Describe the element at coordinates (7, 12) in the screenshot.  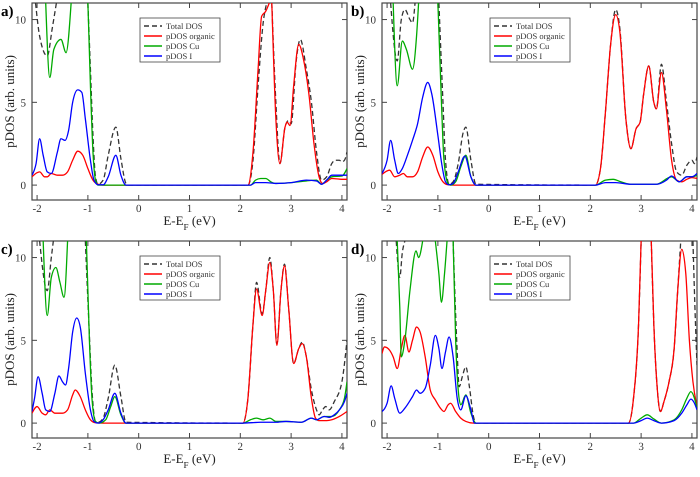
I see `chart-title: a)` at that location.